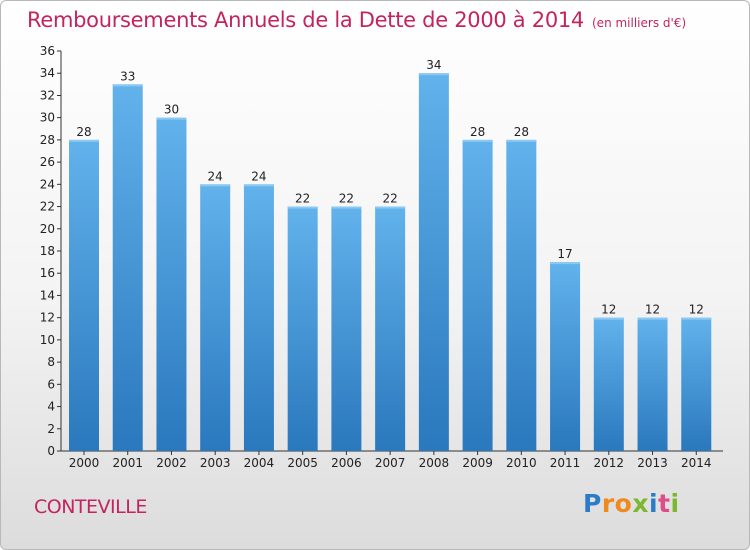  What do you see at coordinates (215, 463) in the screenshot?
I see `x-tick-label: 2003` at bounding box center [215, 463].